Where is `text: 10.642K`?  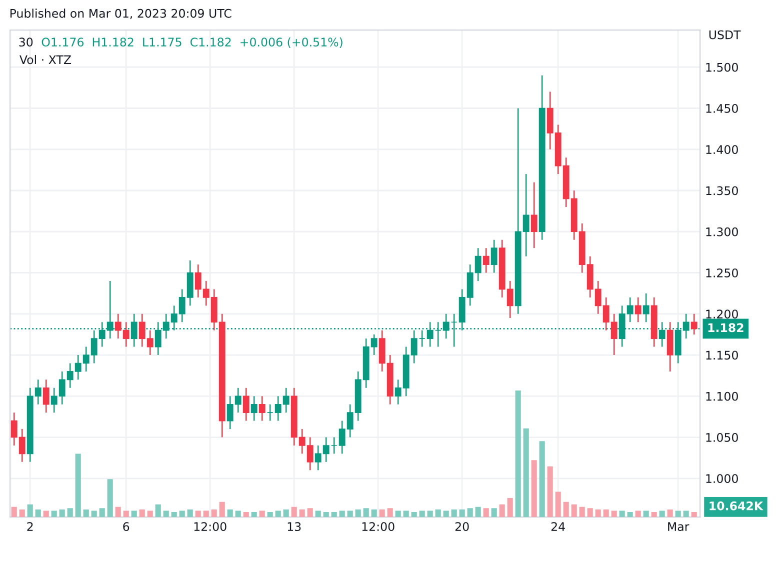
text: 10.642K is located at coordinates (737, 505).